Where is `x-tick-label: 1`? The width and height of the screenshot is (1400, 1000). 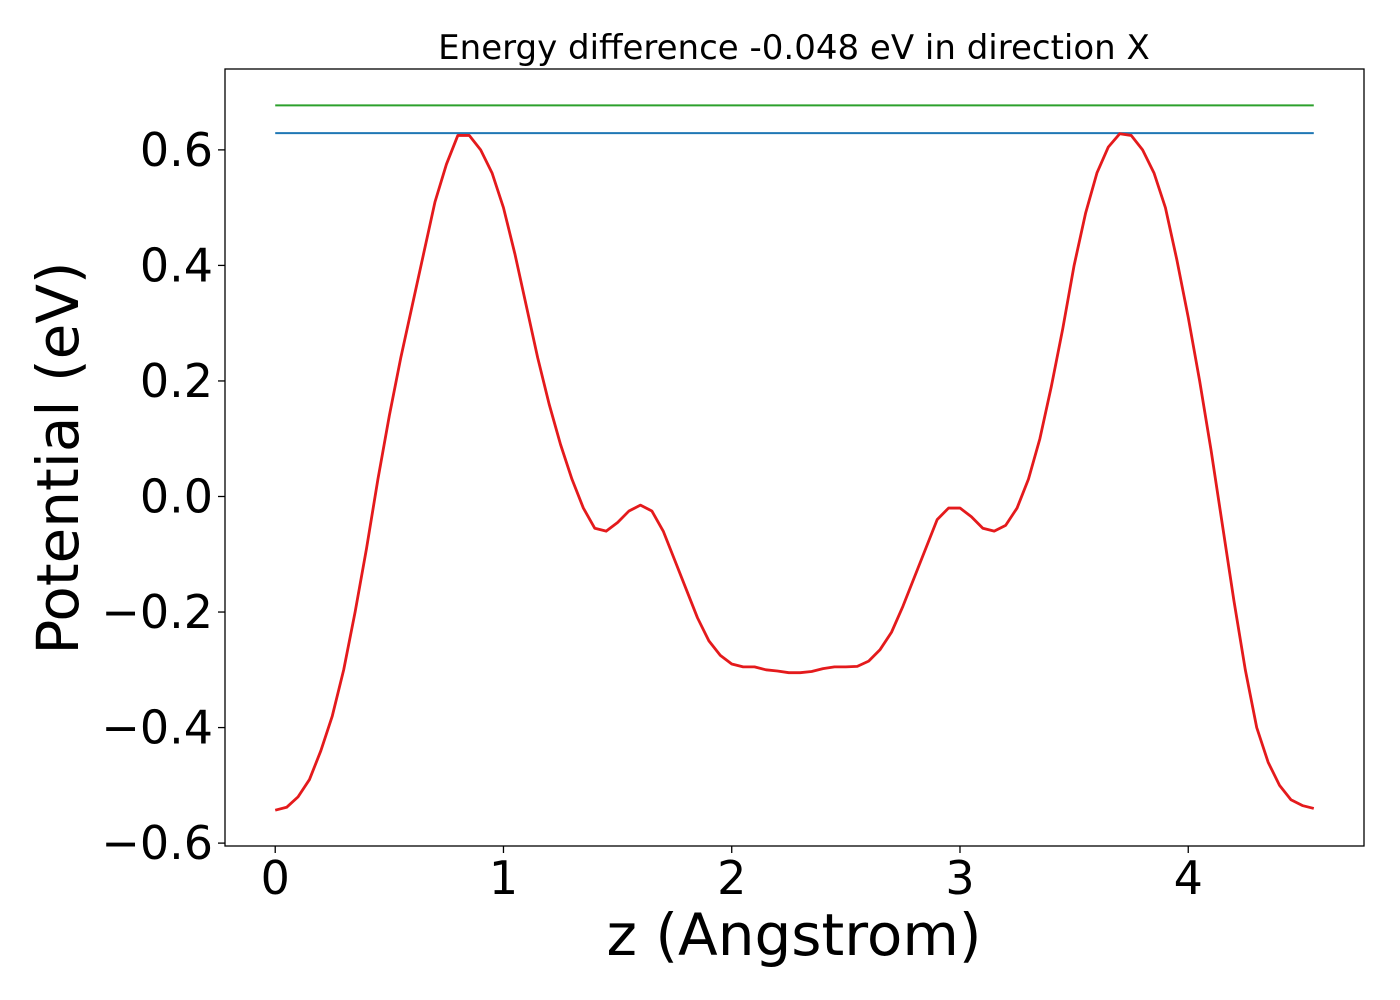 x-tick-label: 1 is located at coordinates (503, 878).